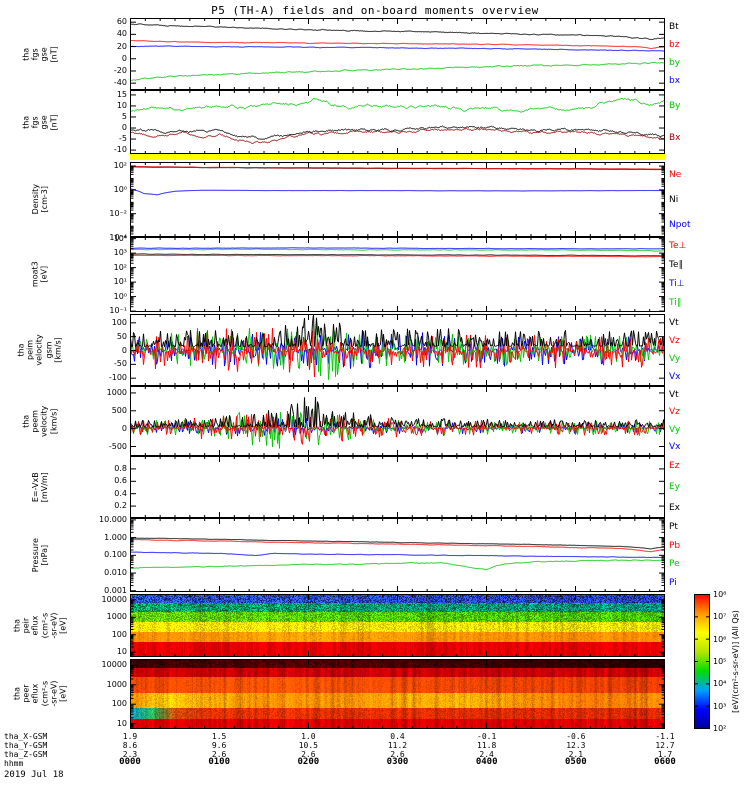 The width and height of the screenshot is (750, 800). What do you see at coordinates (121, 46) in the screenshot?
I see `y-tick-label: 20` at bounding box center [121, 46].